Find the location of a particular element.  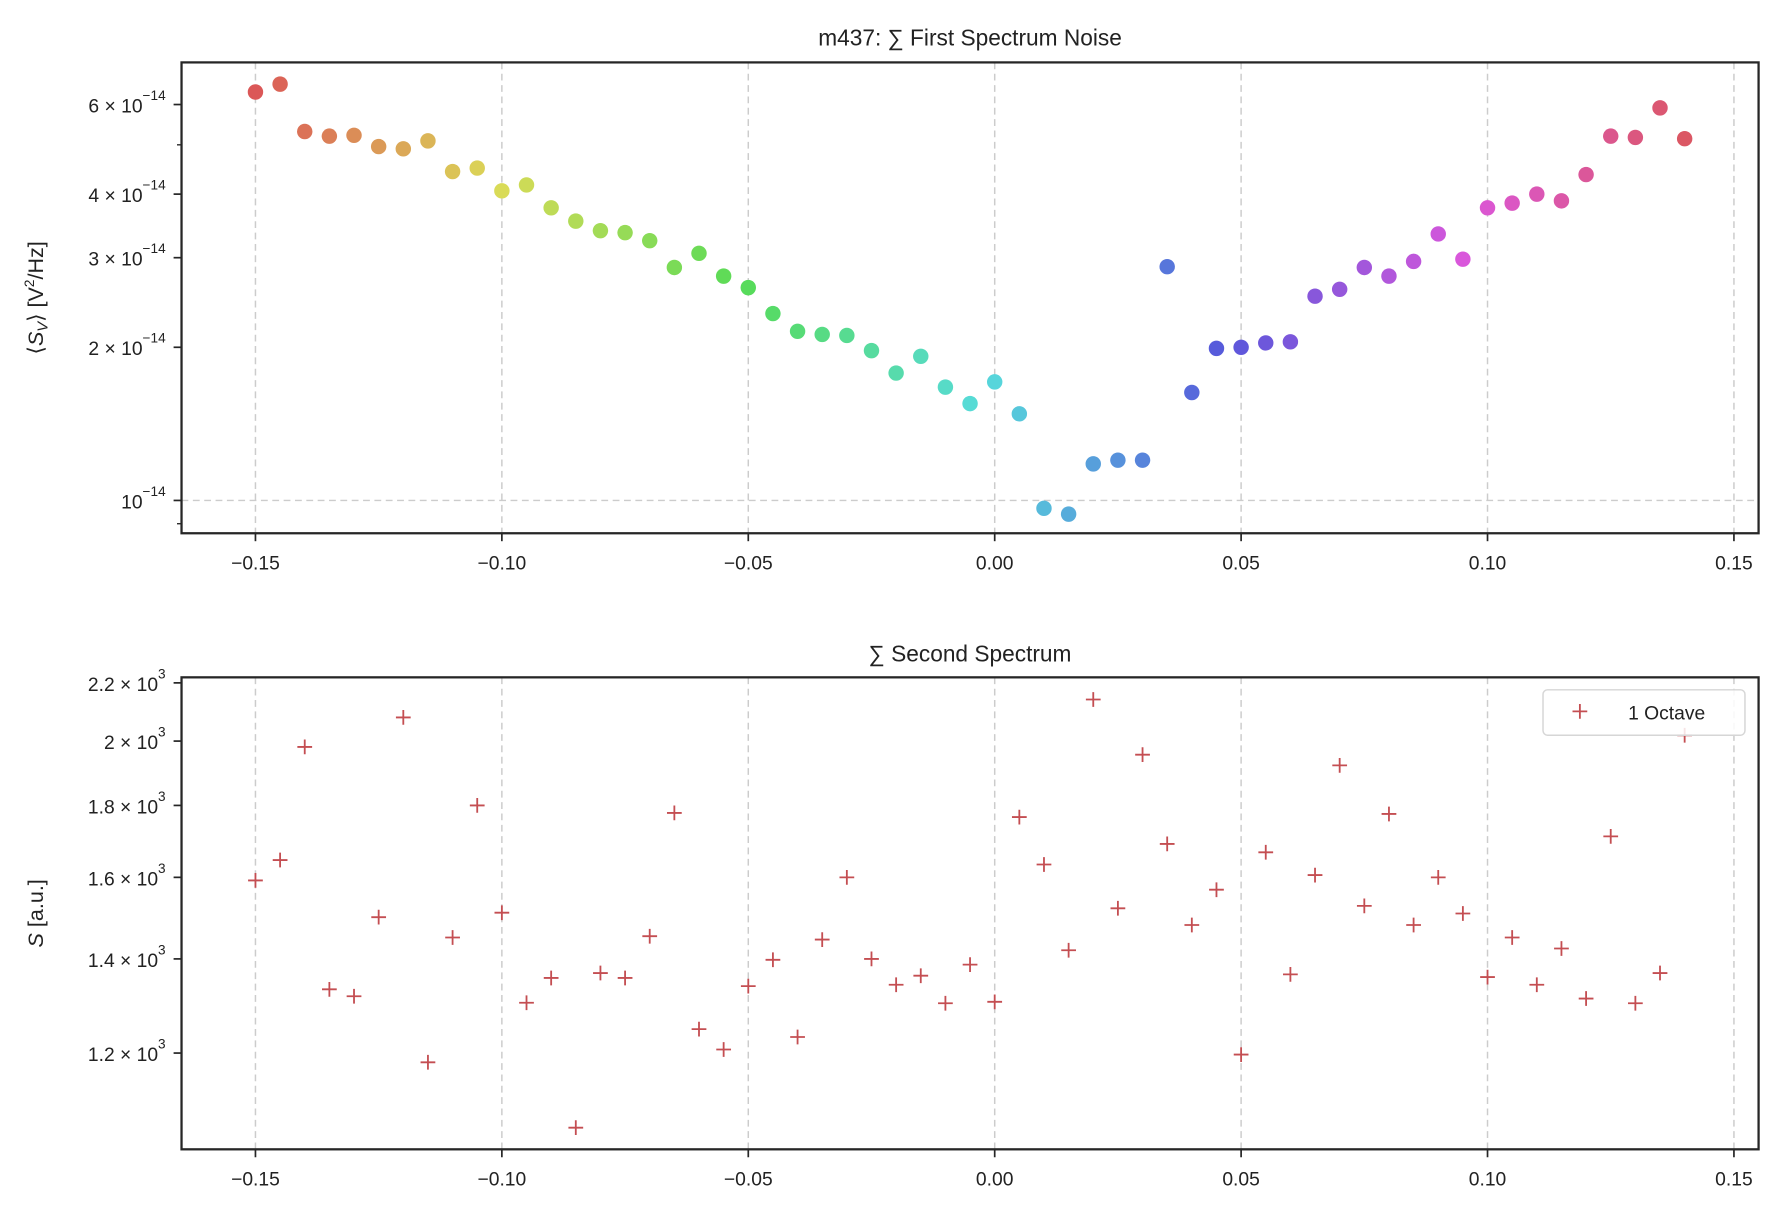

bottom-y-tick-label: 1.6 × 10³ is located at coordinates (127, 875).